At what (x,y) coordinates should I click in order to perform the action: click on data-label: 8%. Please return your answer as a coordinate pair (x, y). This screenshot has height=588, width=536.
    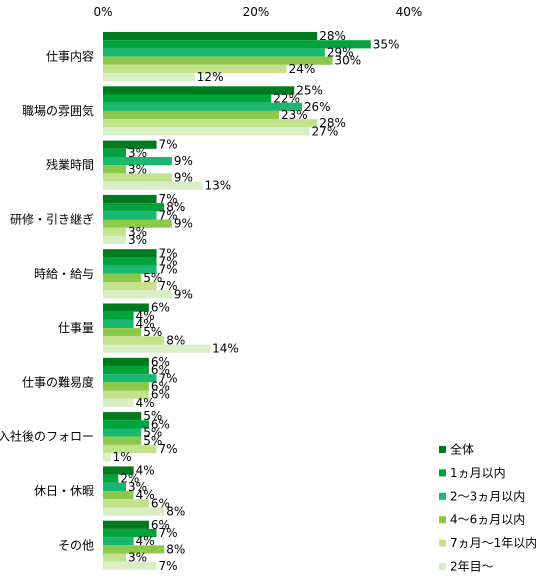
    Looking at the image, I should click on (175, 549).